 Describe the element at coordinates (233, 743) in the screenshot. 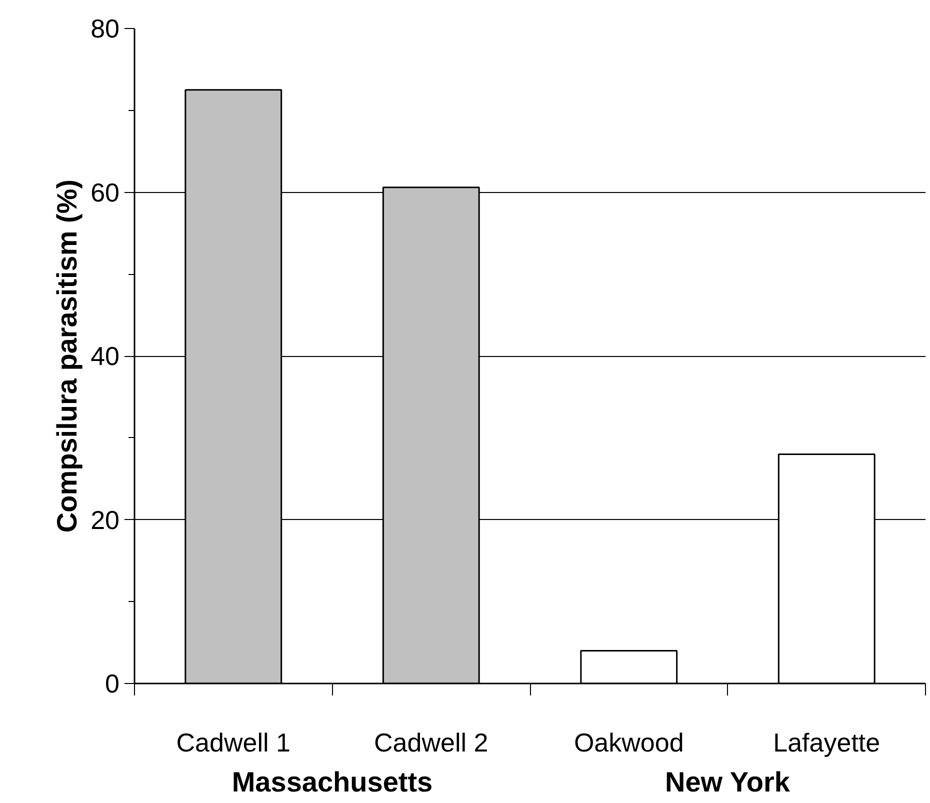

I see `x-tick-label: Cadwell 1` at that location.